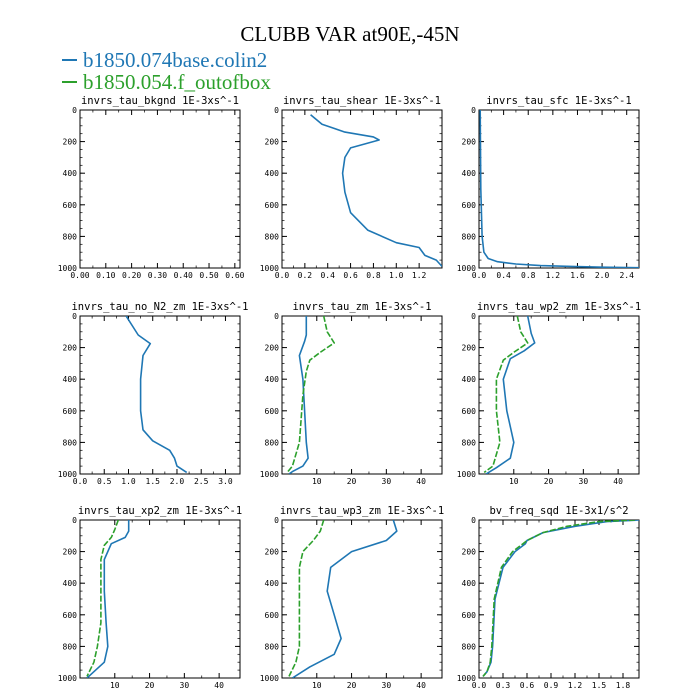 Image resolution: width=700 pixels, height=700 pixels. What do you see at coordinates (558, 511) in the screenshot?
I see `panel-title: bv_freq_sqd 1E-3x1/s^2` at bounding box center [558, 511].